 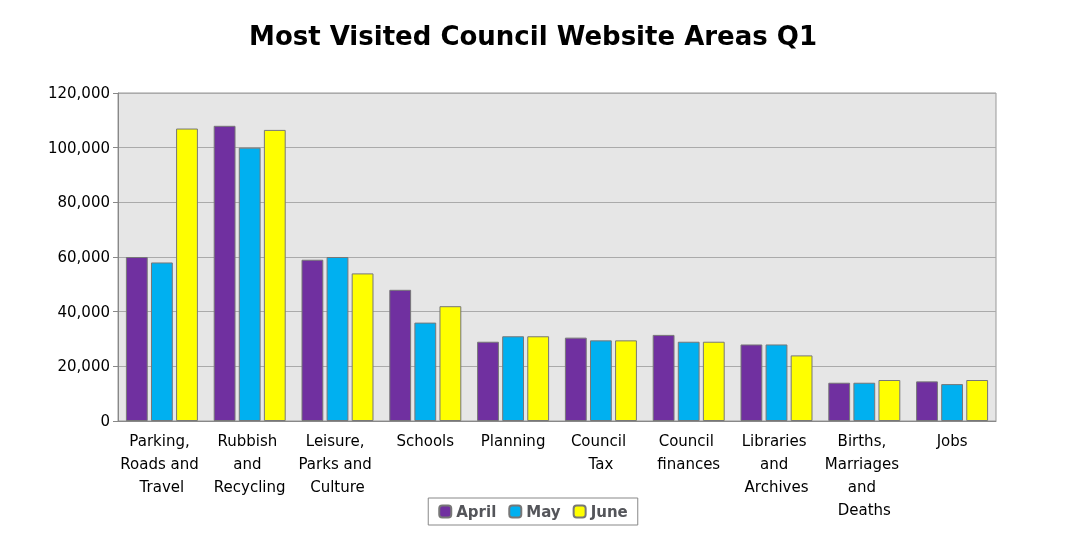 What do you see at coordinates (476, 511) in the screenshot?
I see `legend-label: April` at bounding box center [476, 511].